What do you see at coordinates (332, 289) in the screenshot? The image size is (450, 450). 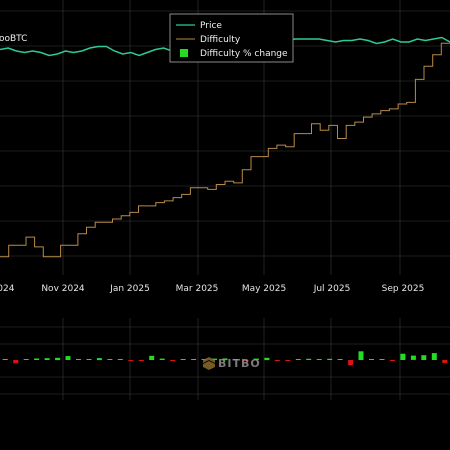 I see `x-tick-label-5: Jul 2025` at bounding box center [332, 289].